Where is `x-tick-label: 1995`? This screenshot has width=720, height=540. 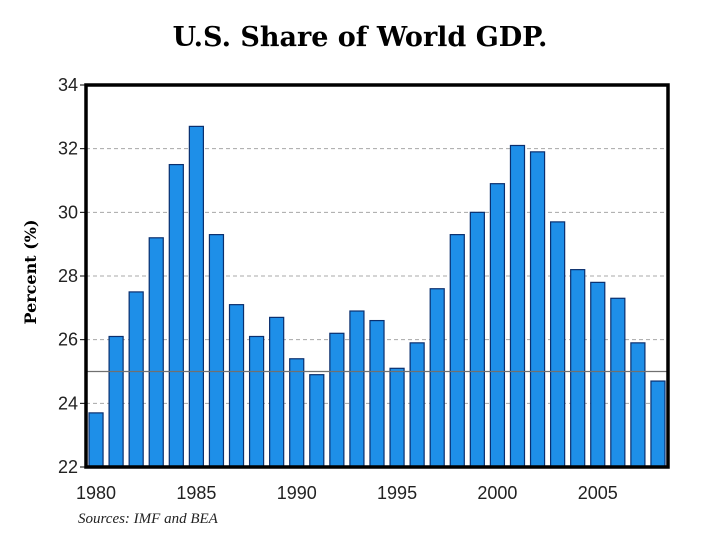
x-tick-label: 1995 is located at coordinates (397, 493).